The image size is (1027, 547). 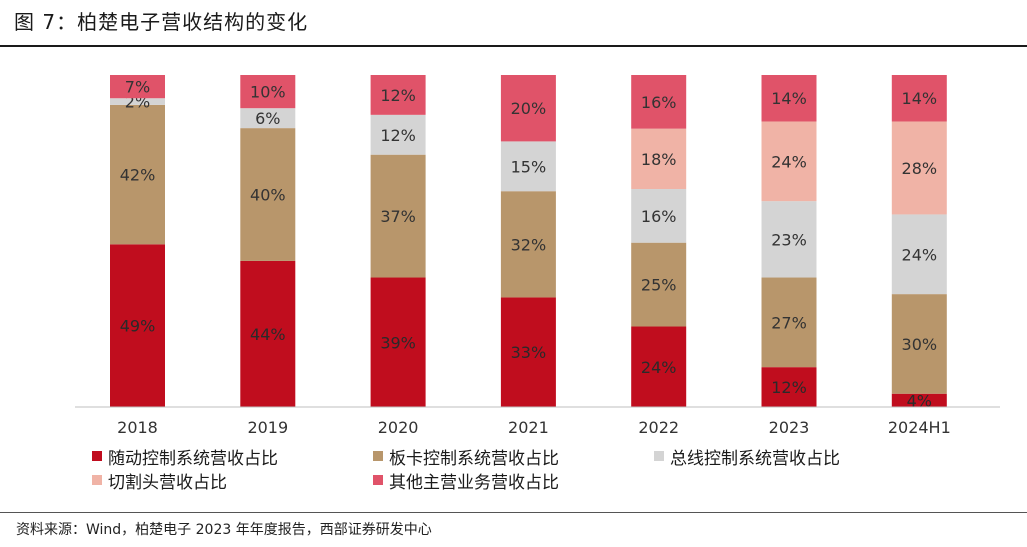 I want to click on data-label-2024H1-s4: 14%, so click(x=920, y=98).